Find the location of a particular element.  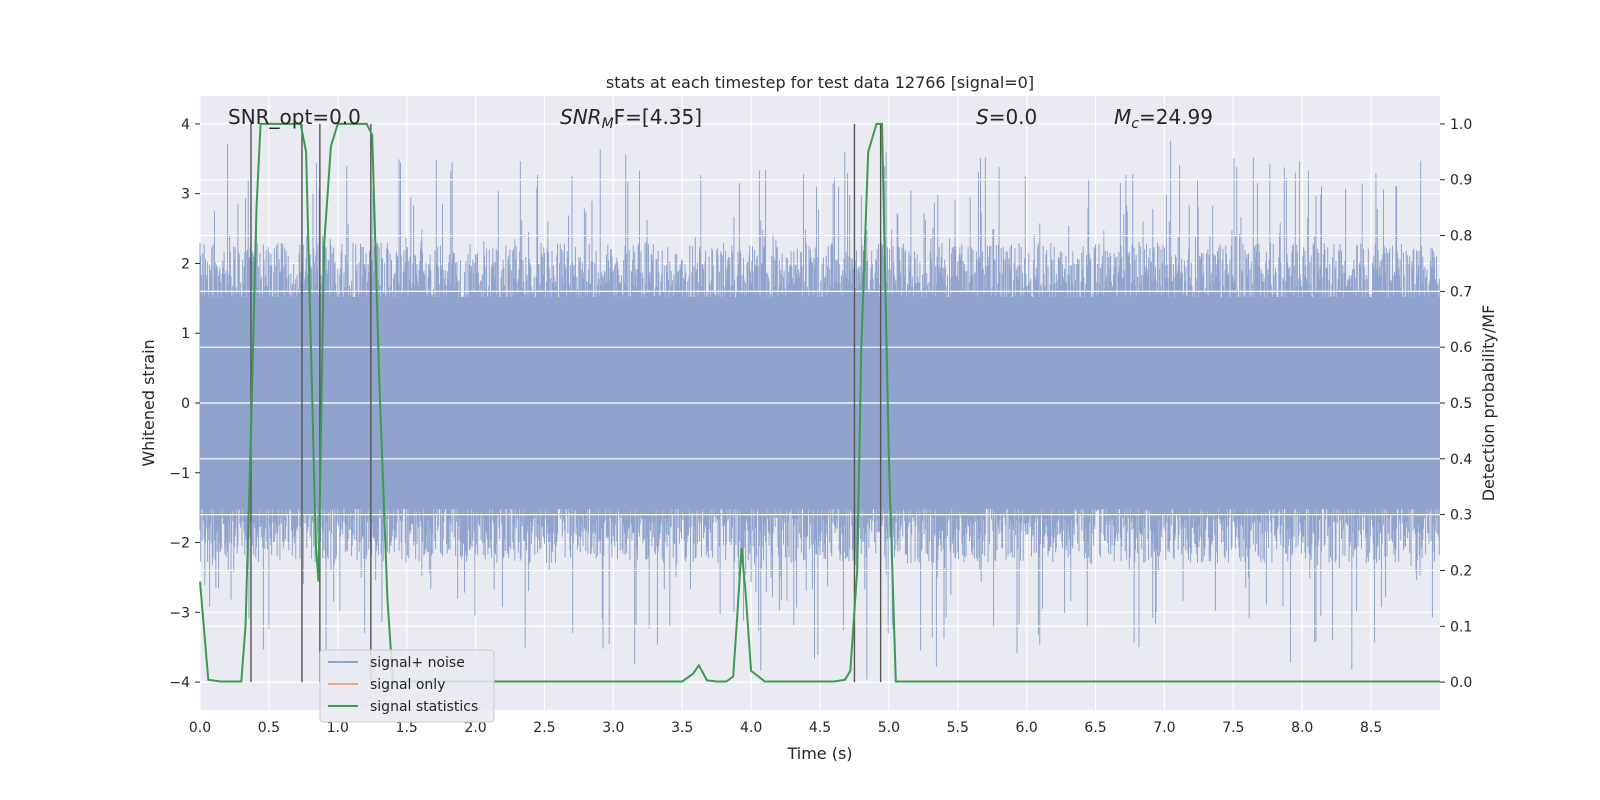

annotation-snr-opt: SNR_opt=0.0 is located at coordinates (294, 117).